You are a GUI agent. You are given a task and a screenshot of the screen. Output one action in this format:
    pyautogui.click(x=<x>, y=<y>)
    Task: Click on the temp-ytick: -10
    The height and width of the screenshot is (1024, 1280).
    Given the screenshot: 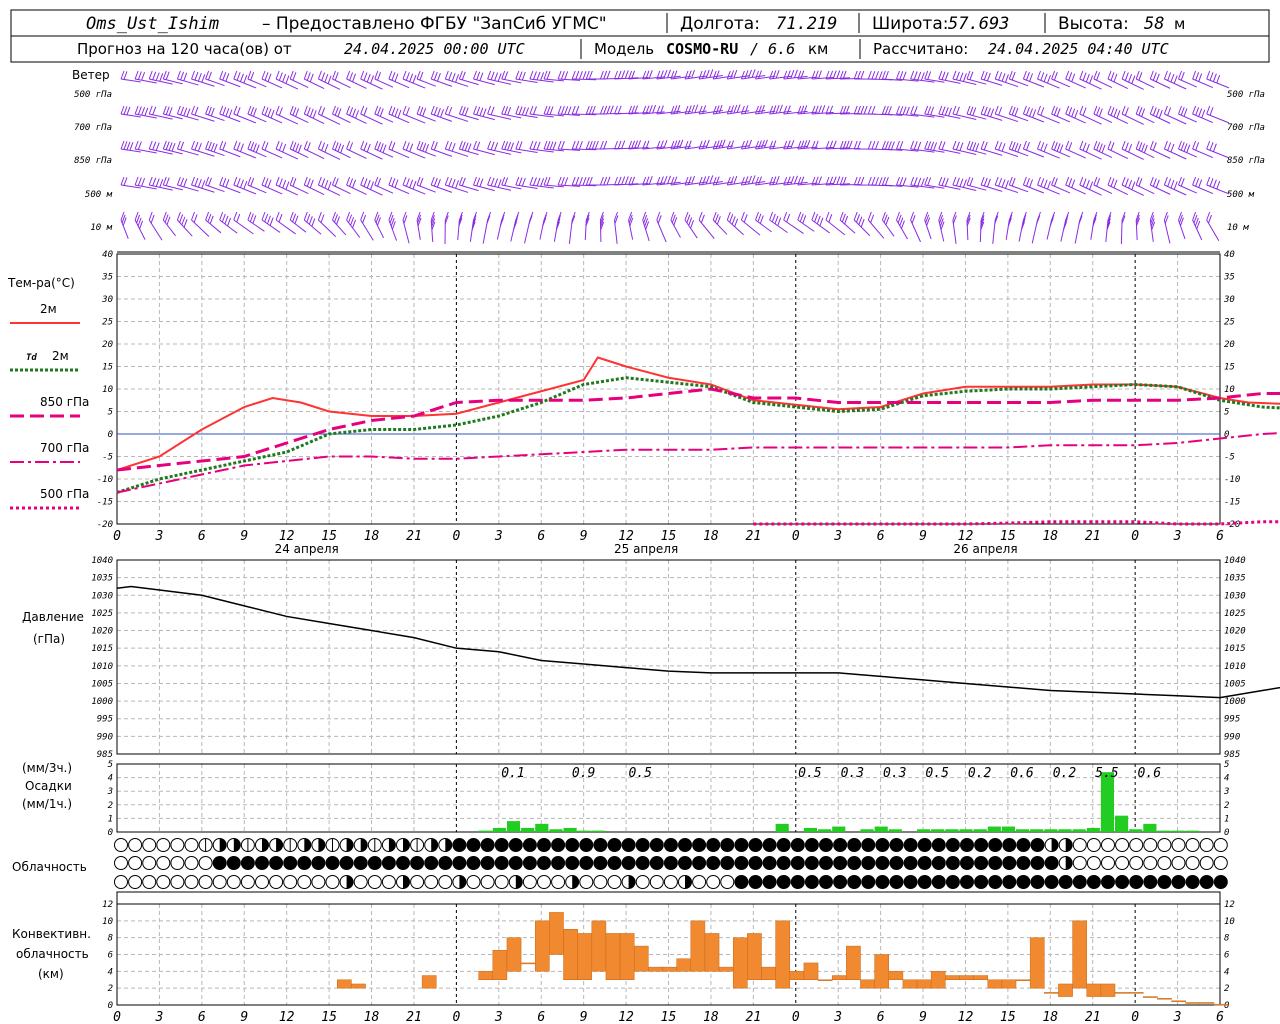 What is the action you would take?
    pyautogui.click(x=105, y=480)
    